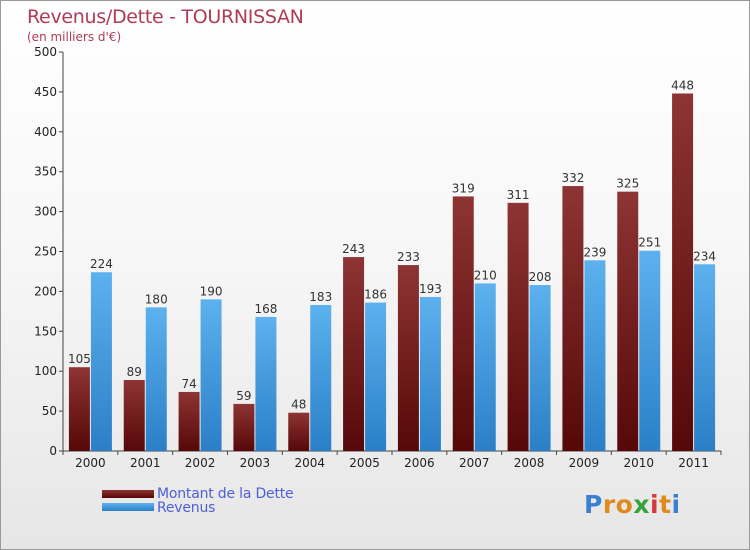 The image size is (750, 550). What do you see at coordinates (638, 463) in the screenshot?
I see `x-tick-label: 2010` at bounding box center [638, 463].